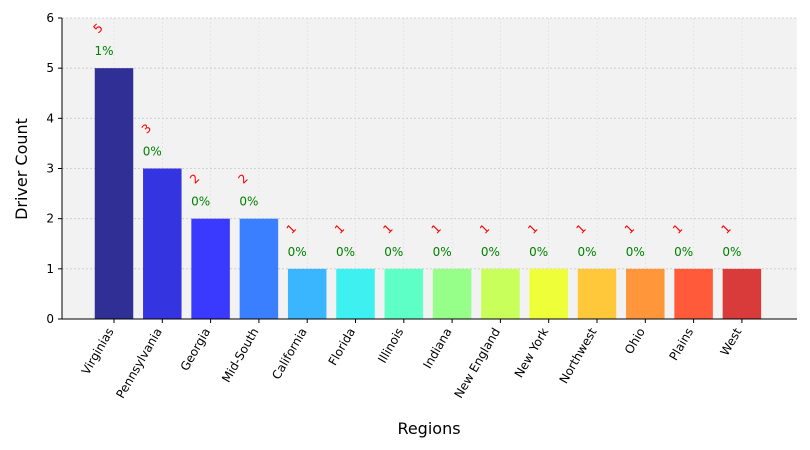 This screenshot has height=450, width=810. Describe the element at coordinates (390, 346) in the screenshot. I see `x-tick-label: Illinois` at that location.